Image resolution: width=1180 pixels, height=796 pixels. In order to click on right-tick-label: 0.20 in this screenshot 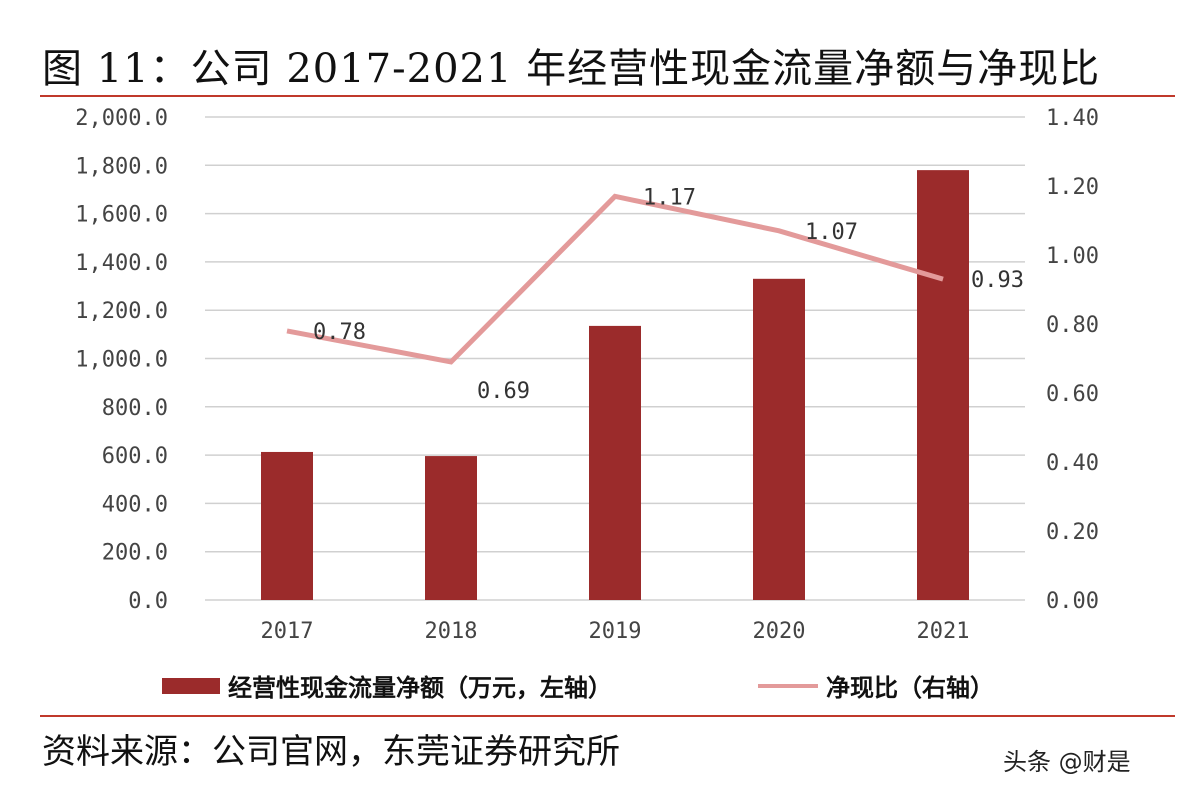, I will do `click(1072, 532)`.